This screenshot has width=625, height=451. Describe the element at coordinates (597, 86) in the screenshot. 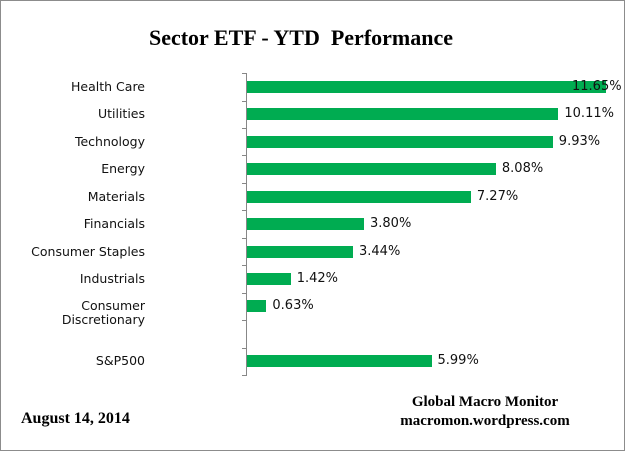

I see `value-label-health-care: 11.65%` at that location.